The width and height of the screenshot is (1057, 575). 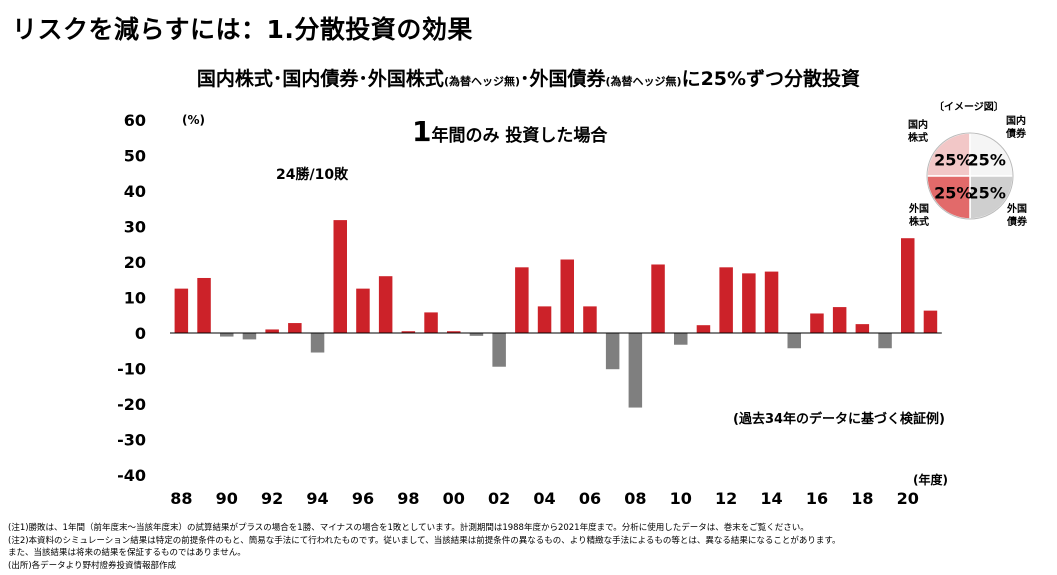 I want to click on x-tick-label: 10, so click(x=681, y=498).